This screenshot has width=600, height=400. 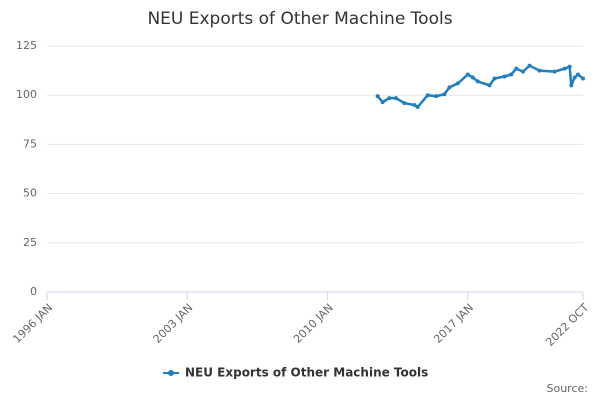 What do you see at coordinates (173, 323) in the screenshot?
I see `x-tick-label: 2003 JAN` at bounding box center [173, 323].